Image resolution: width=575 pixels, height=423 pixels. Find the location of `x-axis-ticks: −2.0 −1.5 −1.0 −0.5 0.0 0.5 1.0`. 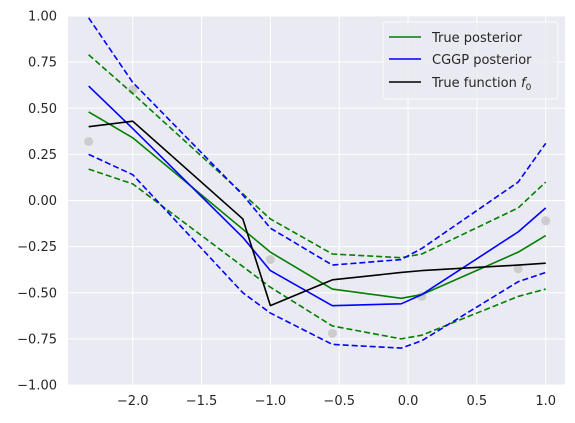

x-axis-ticks: −2.0 −1.5 −1.0 −0.5 0.0 0.5 1.0 is located at coordinates (336, 401).